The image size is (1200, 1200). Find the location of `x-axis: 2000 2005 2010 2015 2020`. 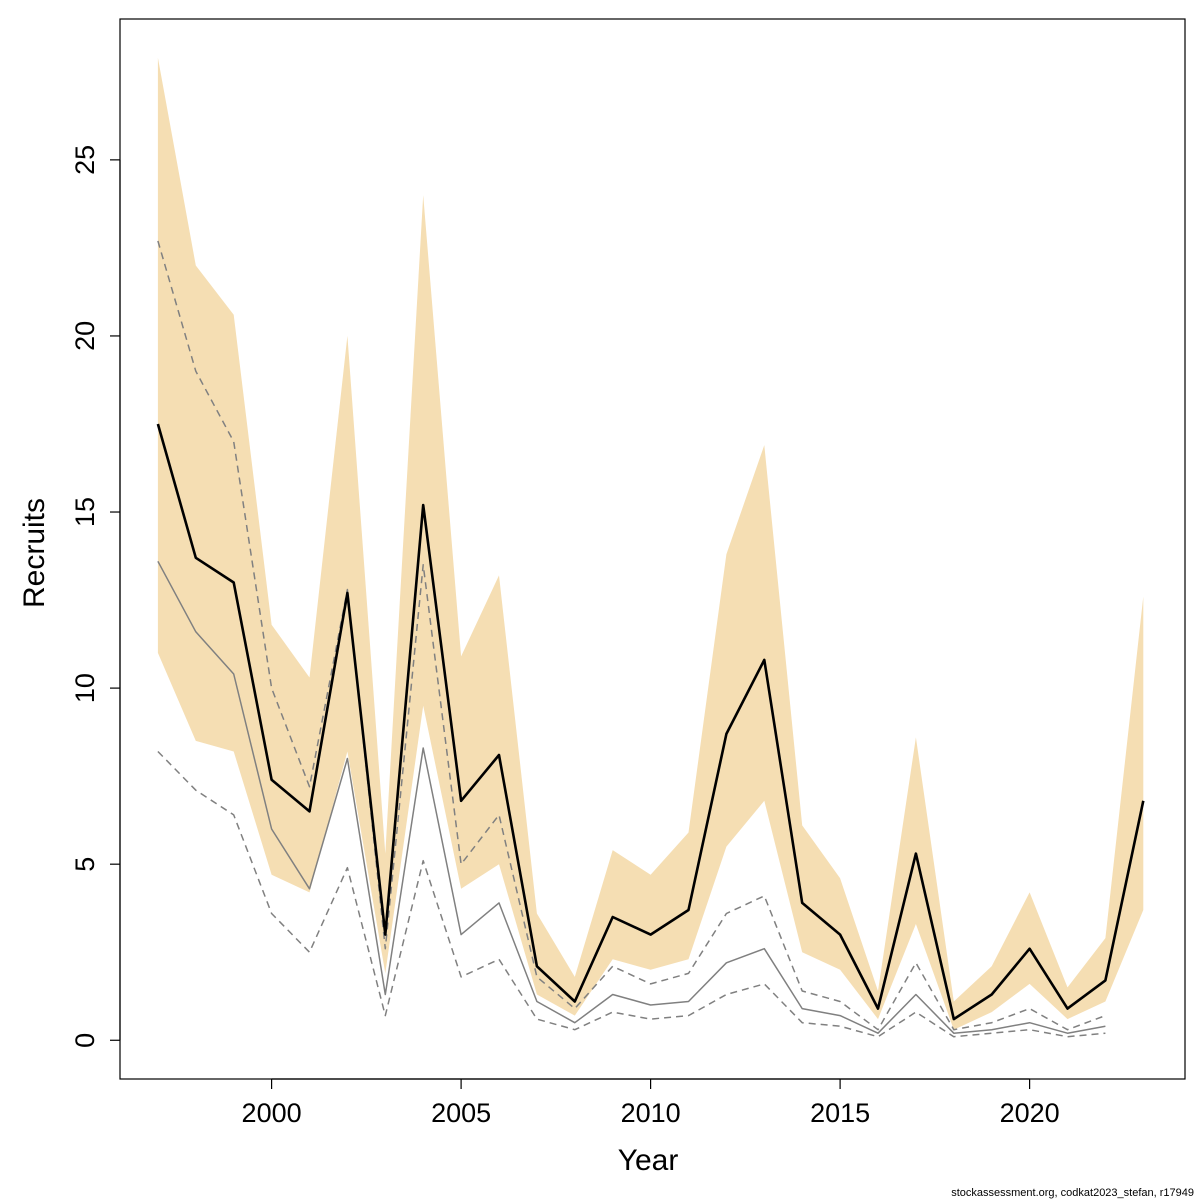

x-axis: 2000 2005 2010 2015 2020 is located at coordinates (651, 1103).